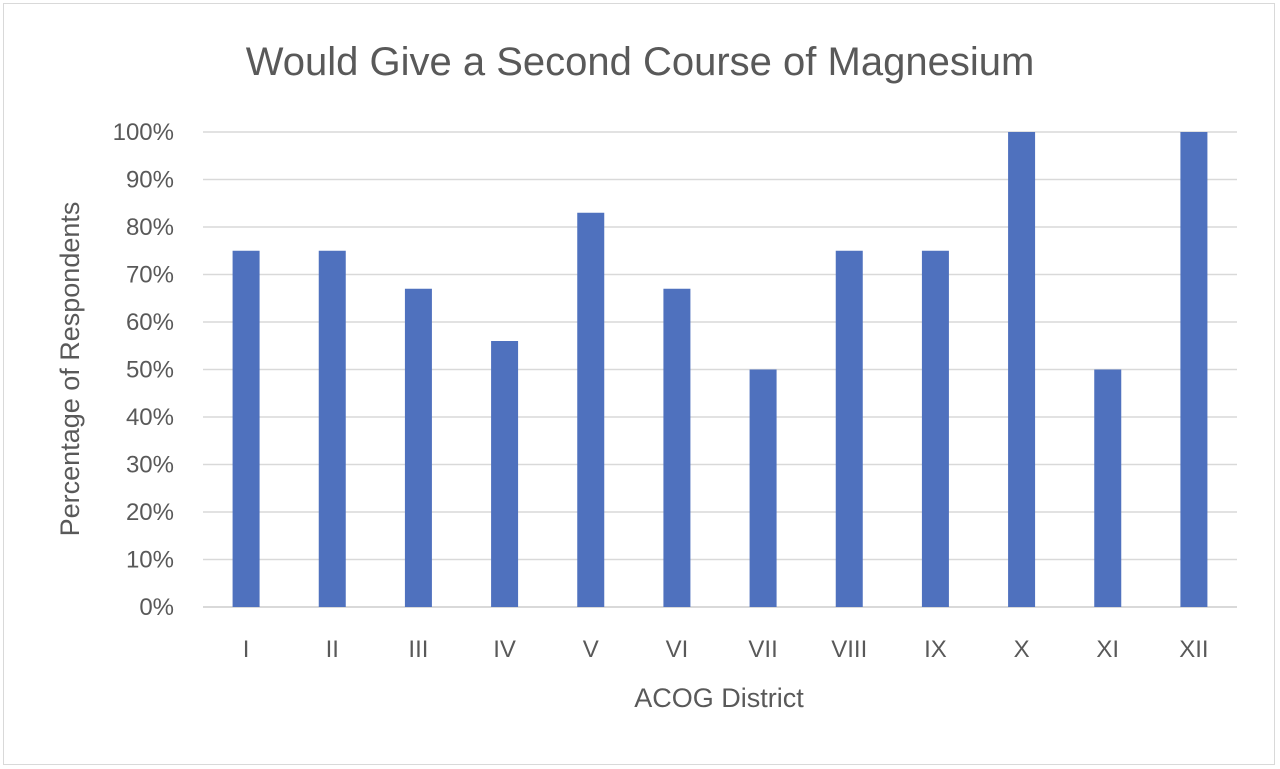  What do you see at coordinates (150, 322) in the screenshot?
I see `y-tick-label: 60%` at bounding box center [150, 322].